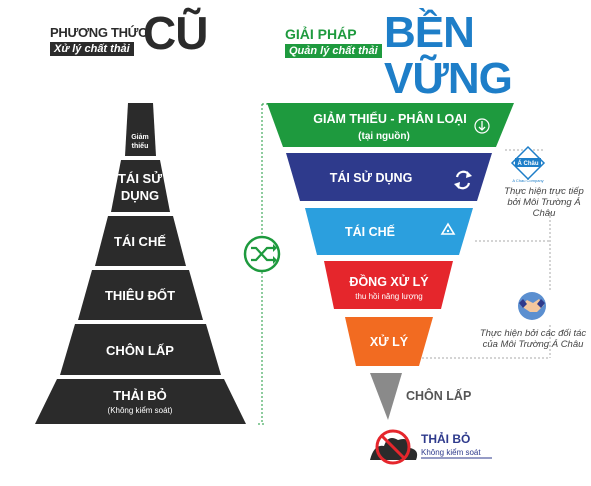 The width and height of the screenshot is (591, 486). I want to click on old-header-big: CŨ, so click(175, 33).